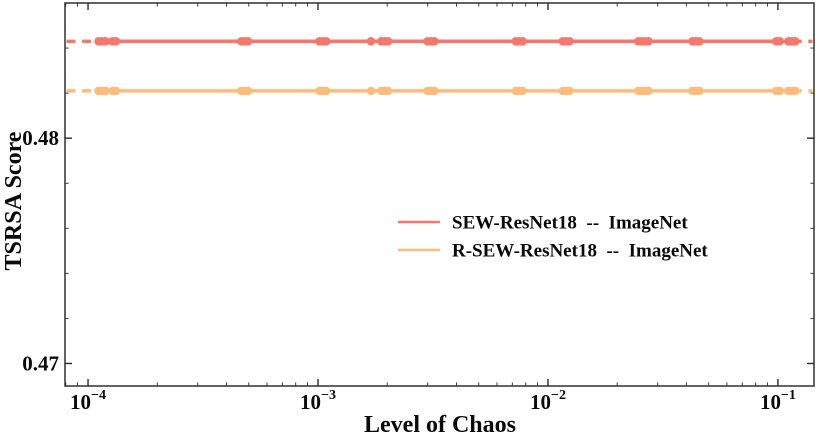  What do you see at coordinates (318, 401) in the screenshot?
I see `x-tick-label: 10⁻³` at bounding box center [318, 401].